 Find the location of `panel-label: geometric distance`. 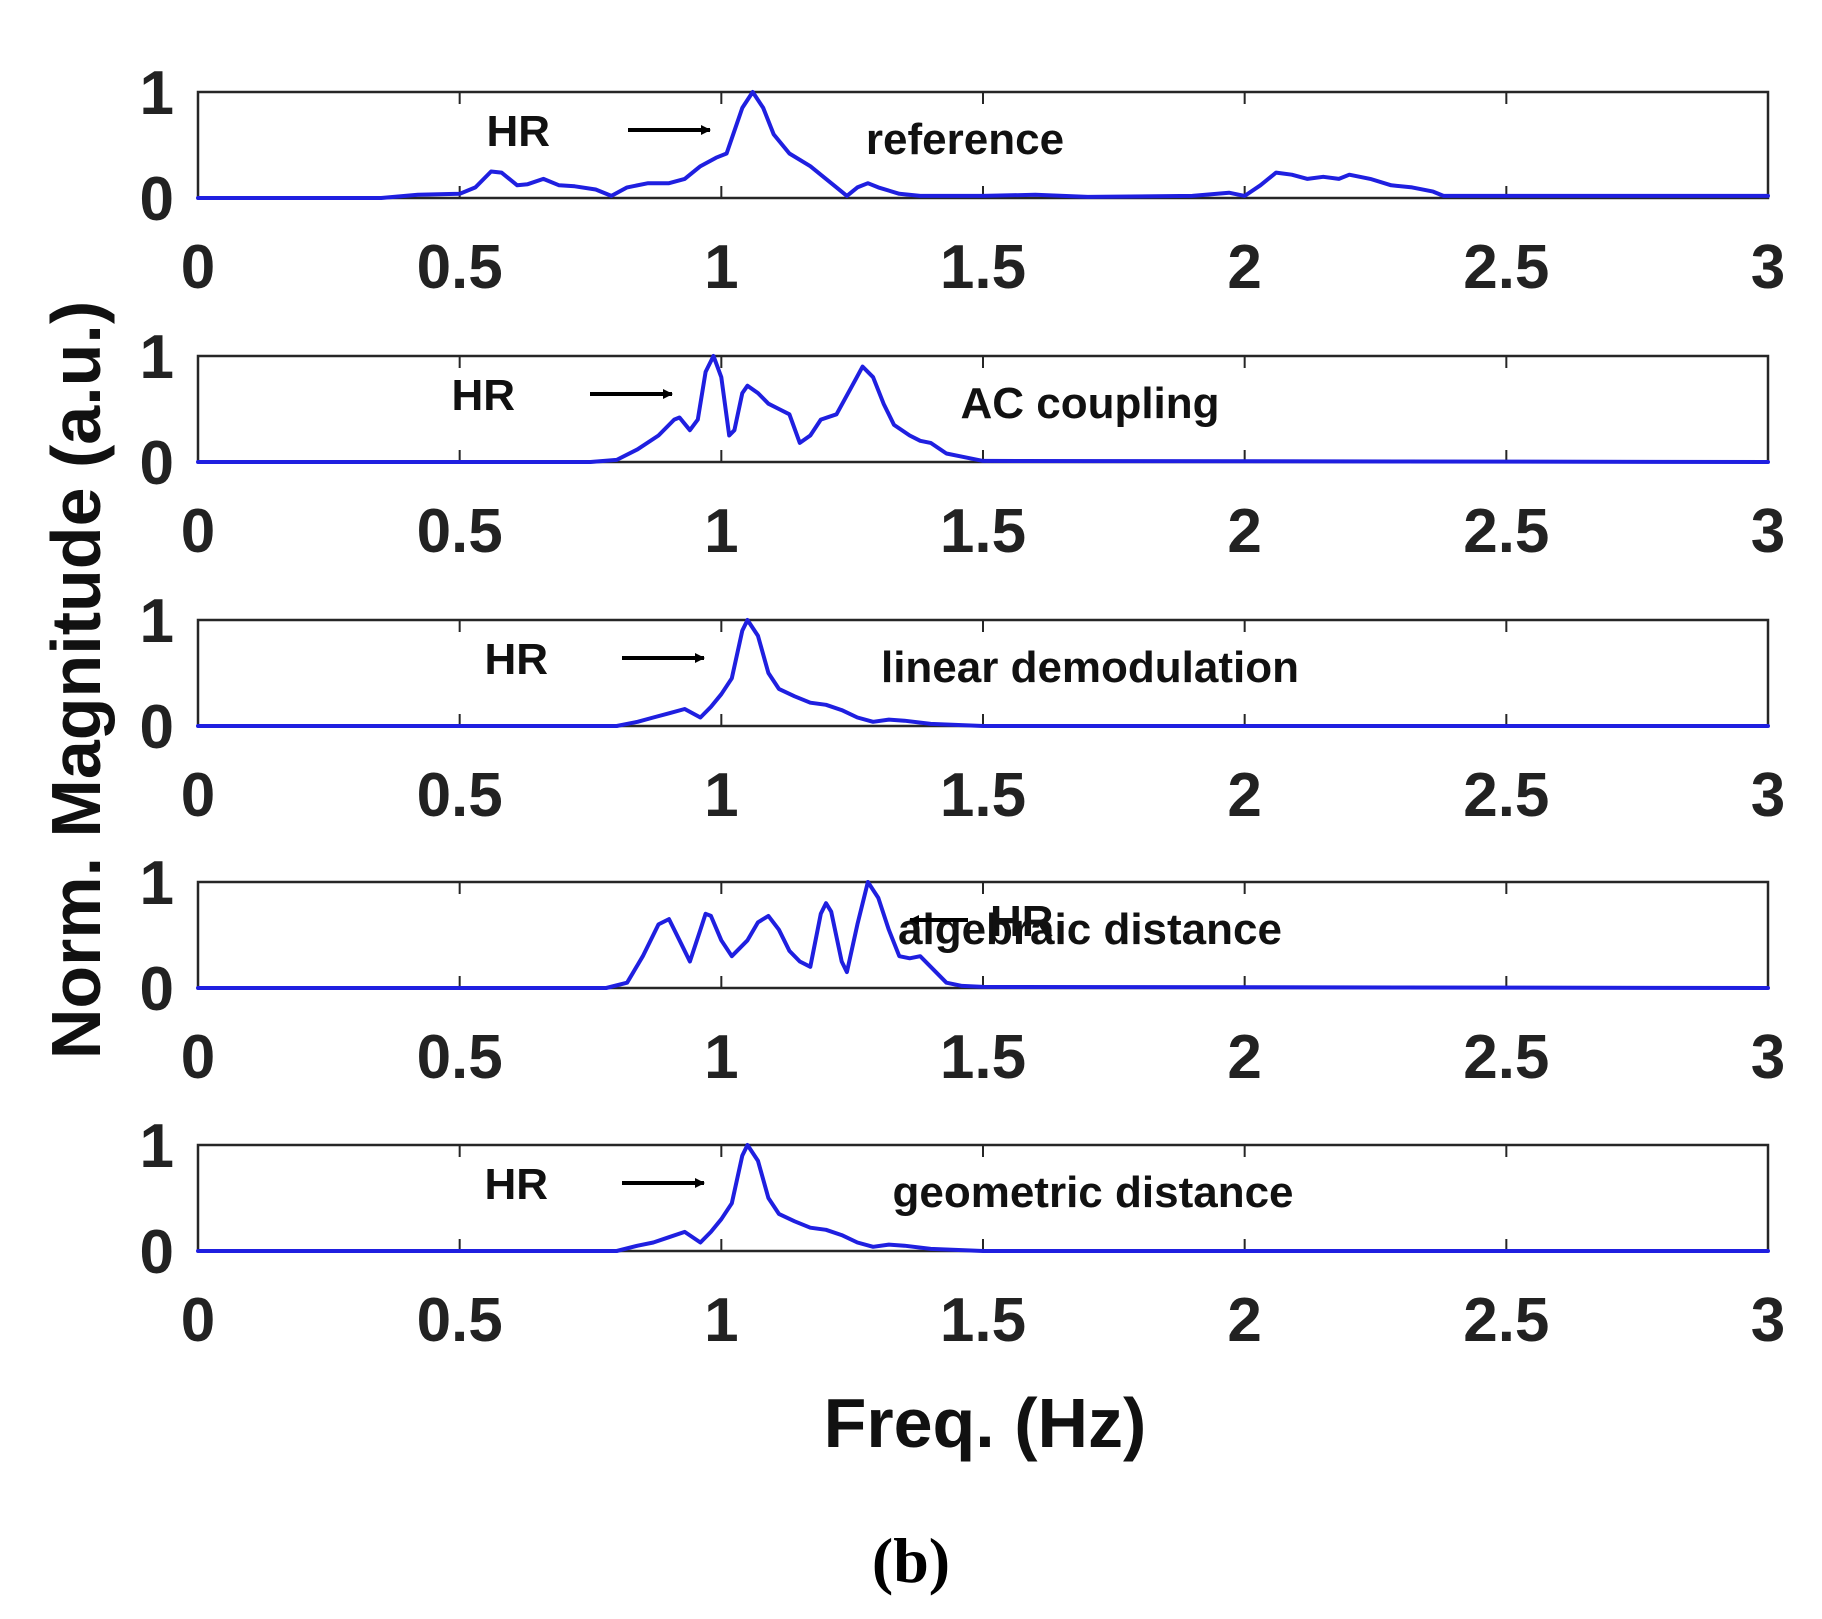

panel-label: geometric distance is located at coordinates (1092, 1192).